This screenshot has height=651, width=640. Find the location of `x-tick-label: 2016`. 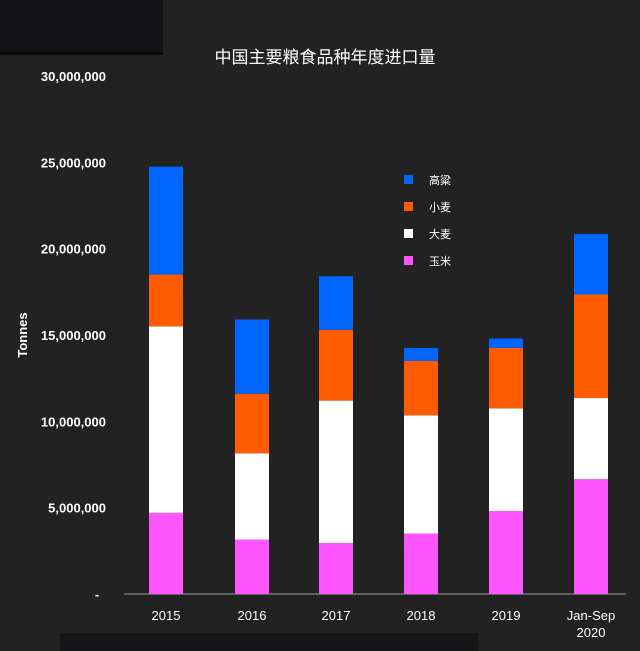

x-tick-label: 2016 is located at coordinates (252, 615).